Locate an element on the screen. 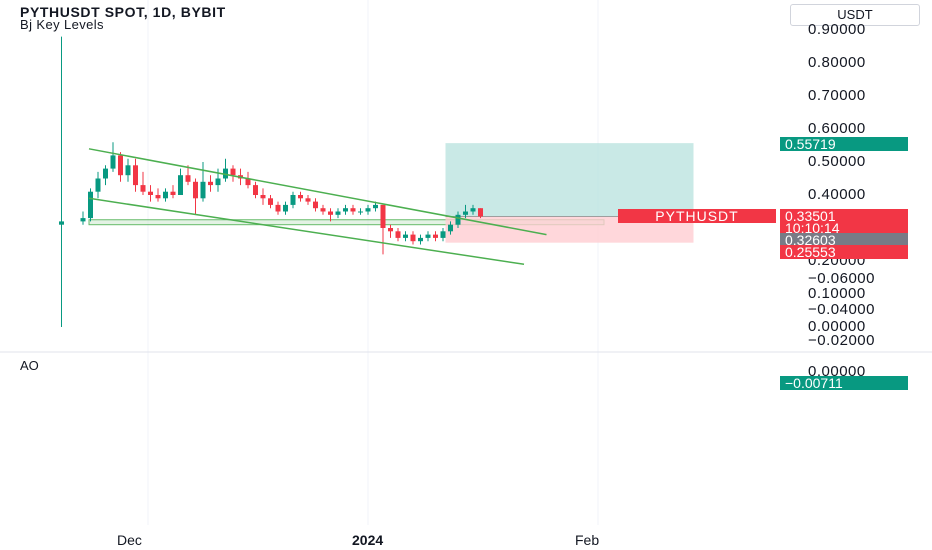 Image resolution: width=932 pixels, height=550 pixels. trendlines is located at coordinates (317, 207).